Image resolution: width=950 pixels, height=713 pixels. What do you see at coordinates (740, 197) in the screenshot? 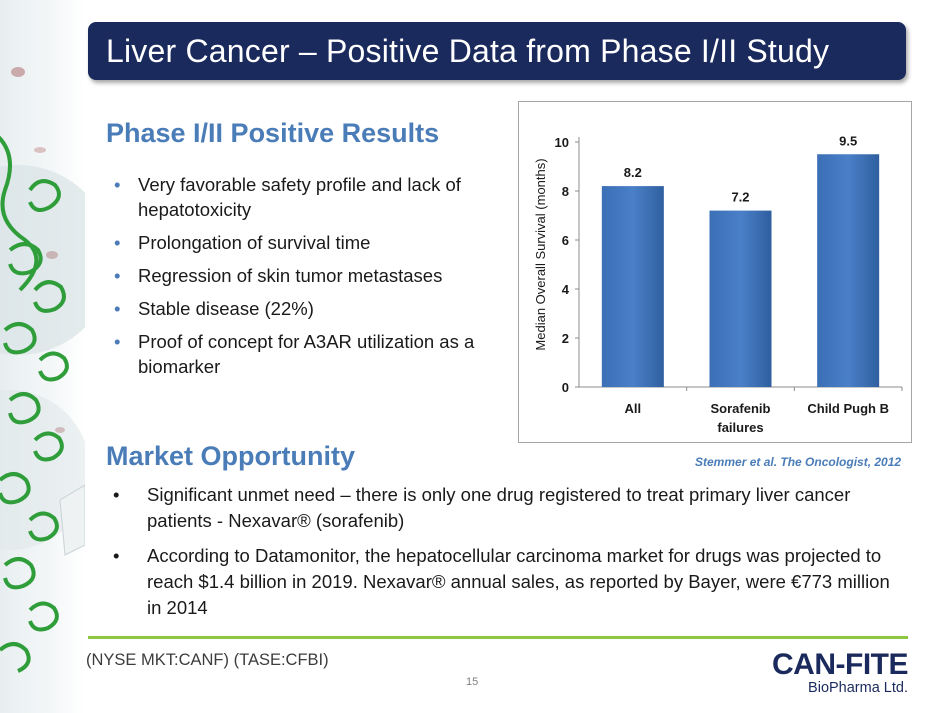
I see `data-label: 7.2` at bounding box center [740, 197].